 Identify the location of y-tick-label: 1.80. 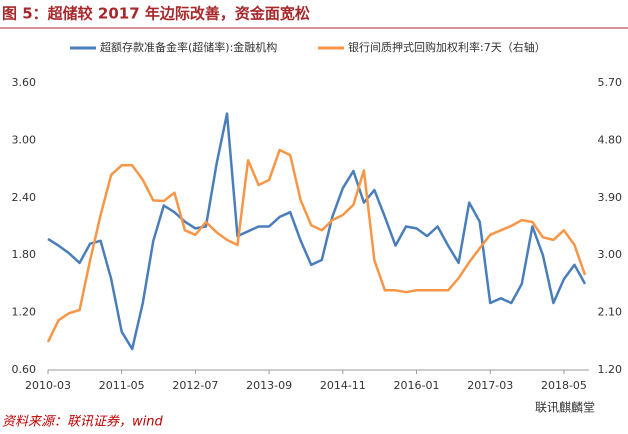
(24, 254).